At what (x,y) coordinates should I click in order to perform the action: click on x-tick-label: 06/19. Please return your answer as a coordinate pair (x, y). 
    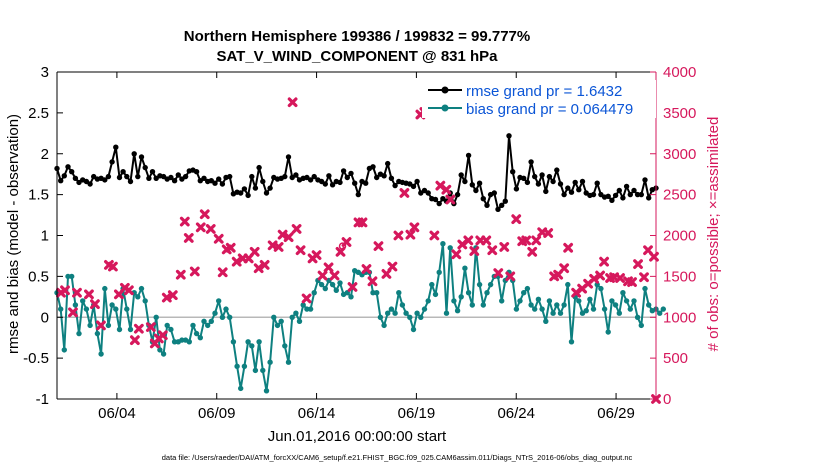
    Looking at the image, I should click on (417, 413).